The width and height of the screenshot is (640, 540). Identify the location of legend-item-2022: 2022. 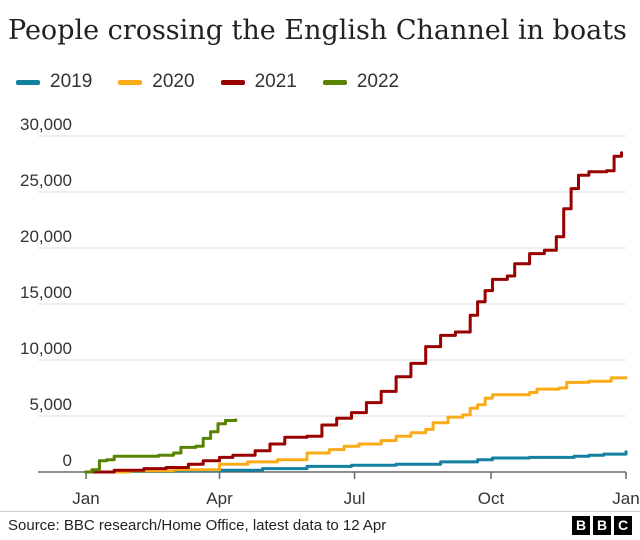
(361, 82).